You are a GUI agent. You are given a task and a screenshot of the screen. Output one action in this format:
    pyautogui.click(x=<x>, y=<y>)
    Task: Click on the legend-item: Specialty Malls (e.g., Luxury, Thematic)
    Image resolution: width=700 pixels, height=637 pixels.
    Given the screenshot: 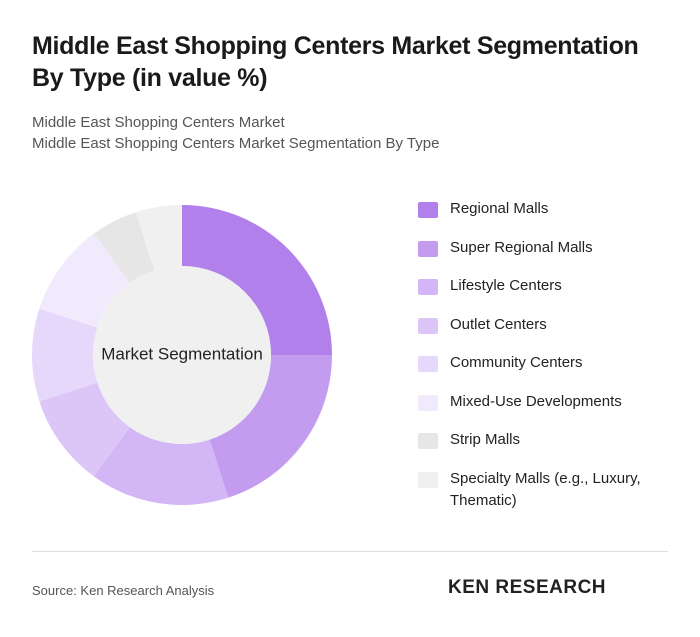 What is the action you would take?
    pyautogui.click(x=548, y=490)
    